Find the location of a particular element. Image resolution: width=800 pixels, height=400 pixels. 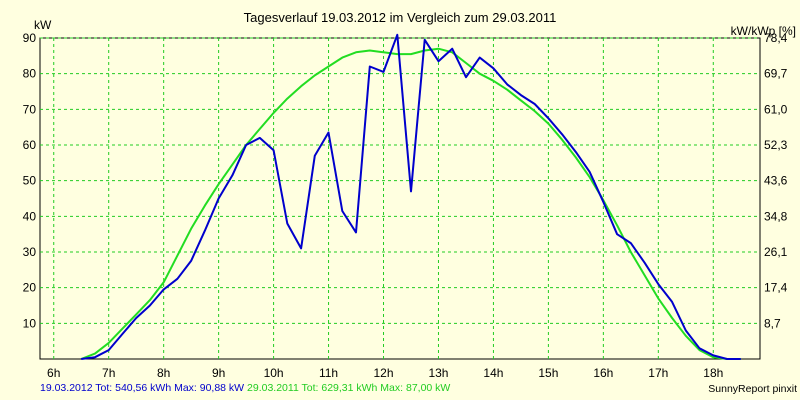

y-tick-label-right: 17,4 is located at coordinates (776, 288).